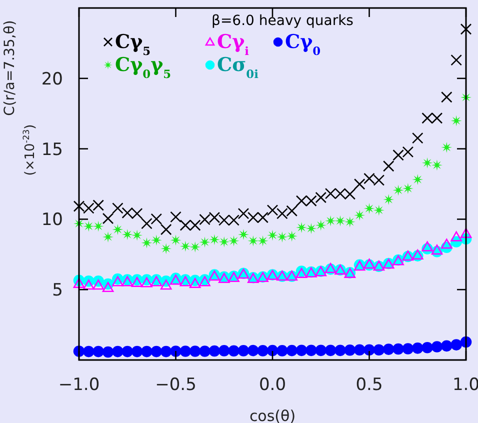  Describe the element at coordinates (57, 290) in the screenshot. I see `y-tick-label: 5` at that location.